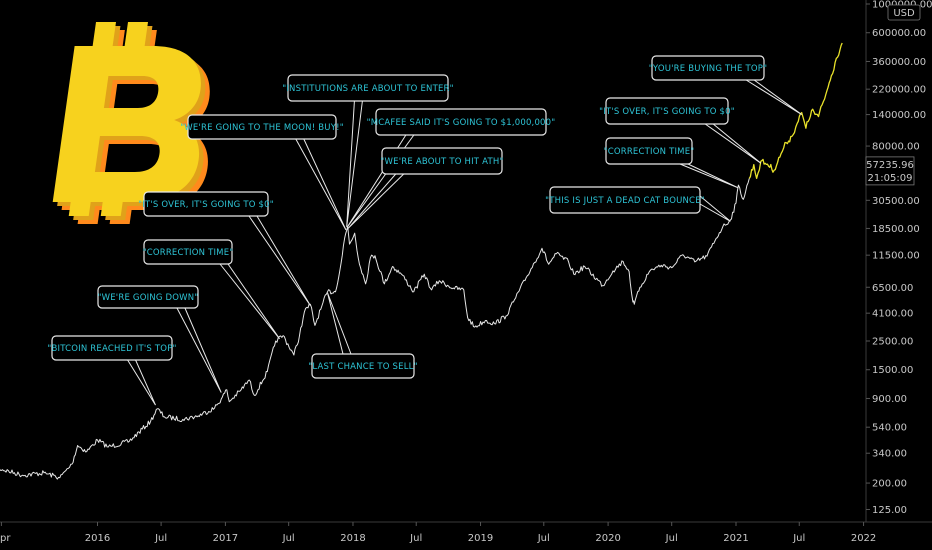 Image resolution: width=932 pixels, height=550 pixels. I want to click on y-tick-label: 2500.00, so click(892, 342).